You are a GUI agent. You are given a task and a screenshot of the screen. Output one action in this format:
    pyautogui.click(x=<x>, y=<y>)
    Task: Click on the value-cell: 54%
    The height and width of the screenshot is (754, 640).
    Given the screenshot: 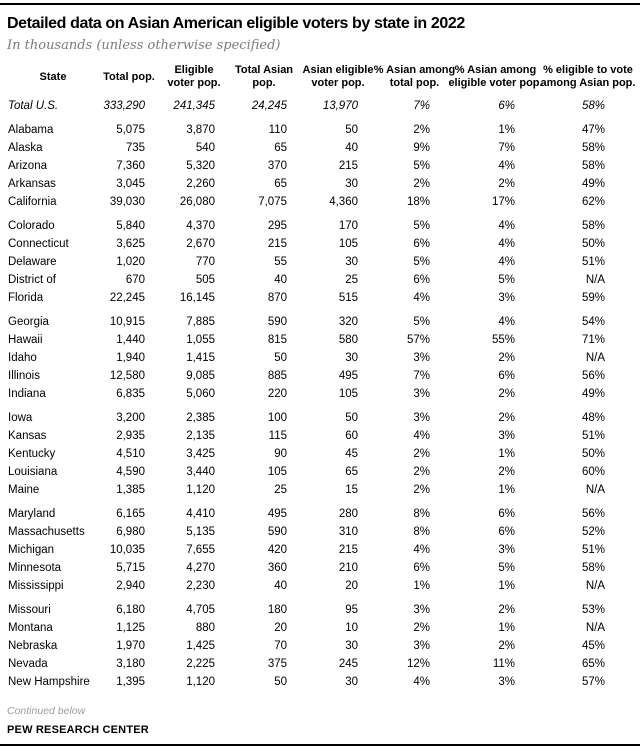 What is the action you would take?
    pyautogui.click(x=593, y=322)
    